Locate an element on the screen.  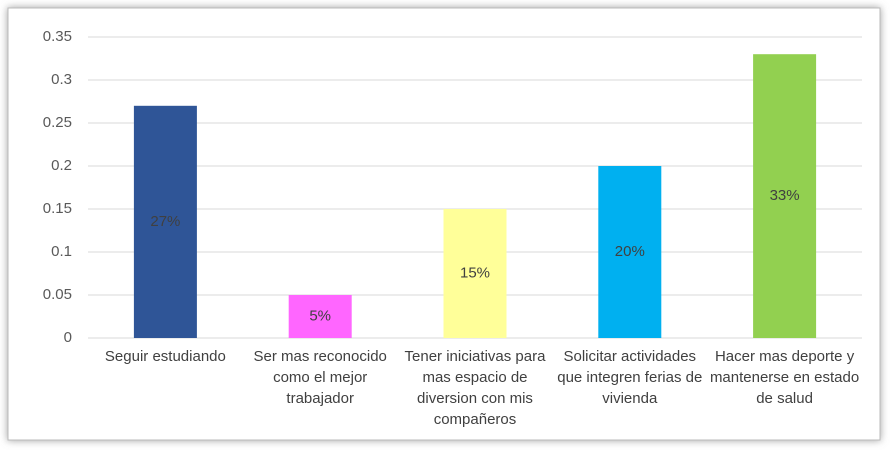
y-tick-label: 0.05 is located at coordinates (57, 294).